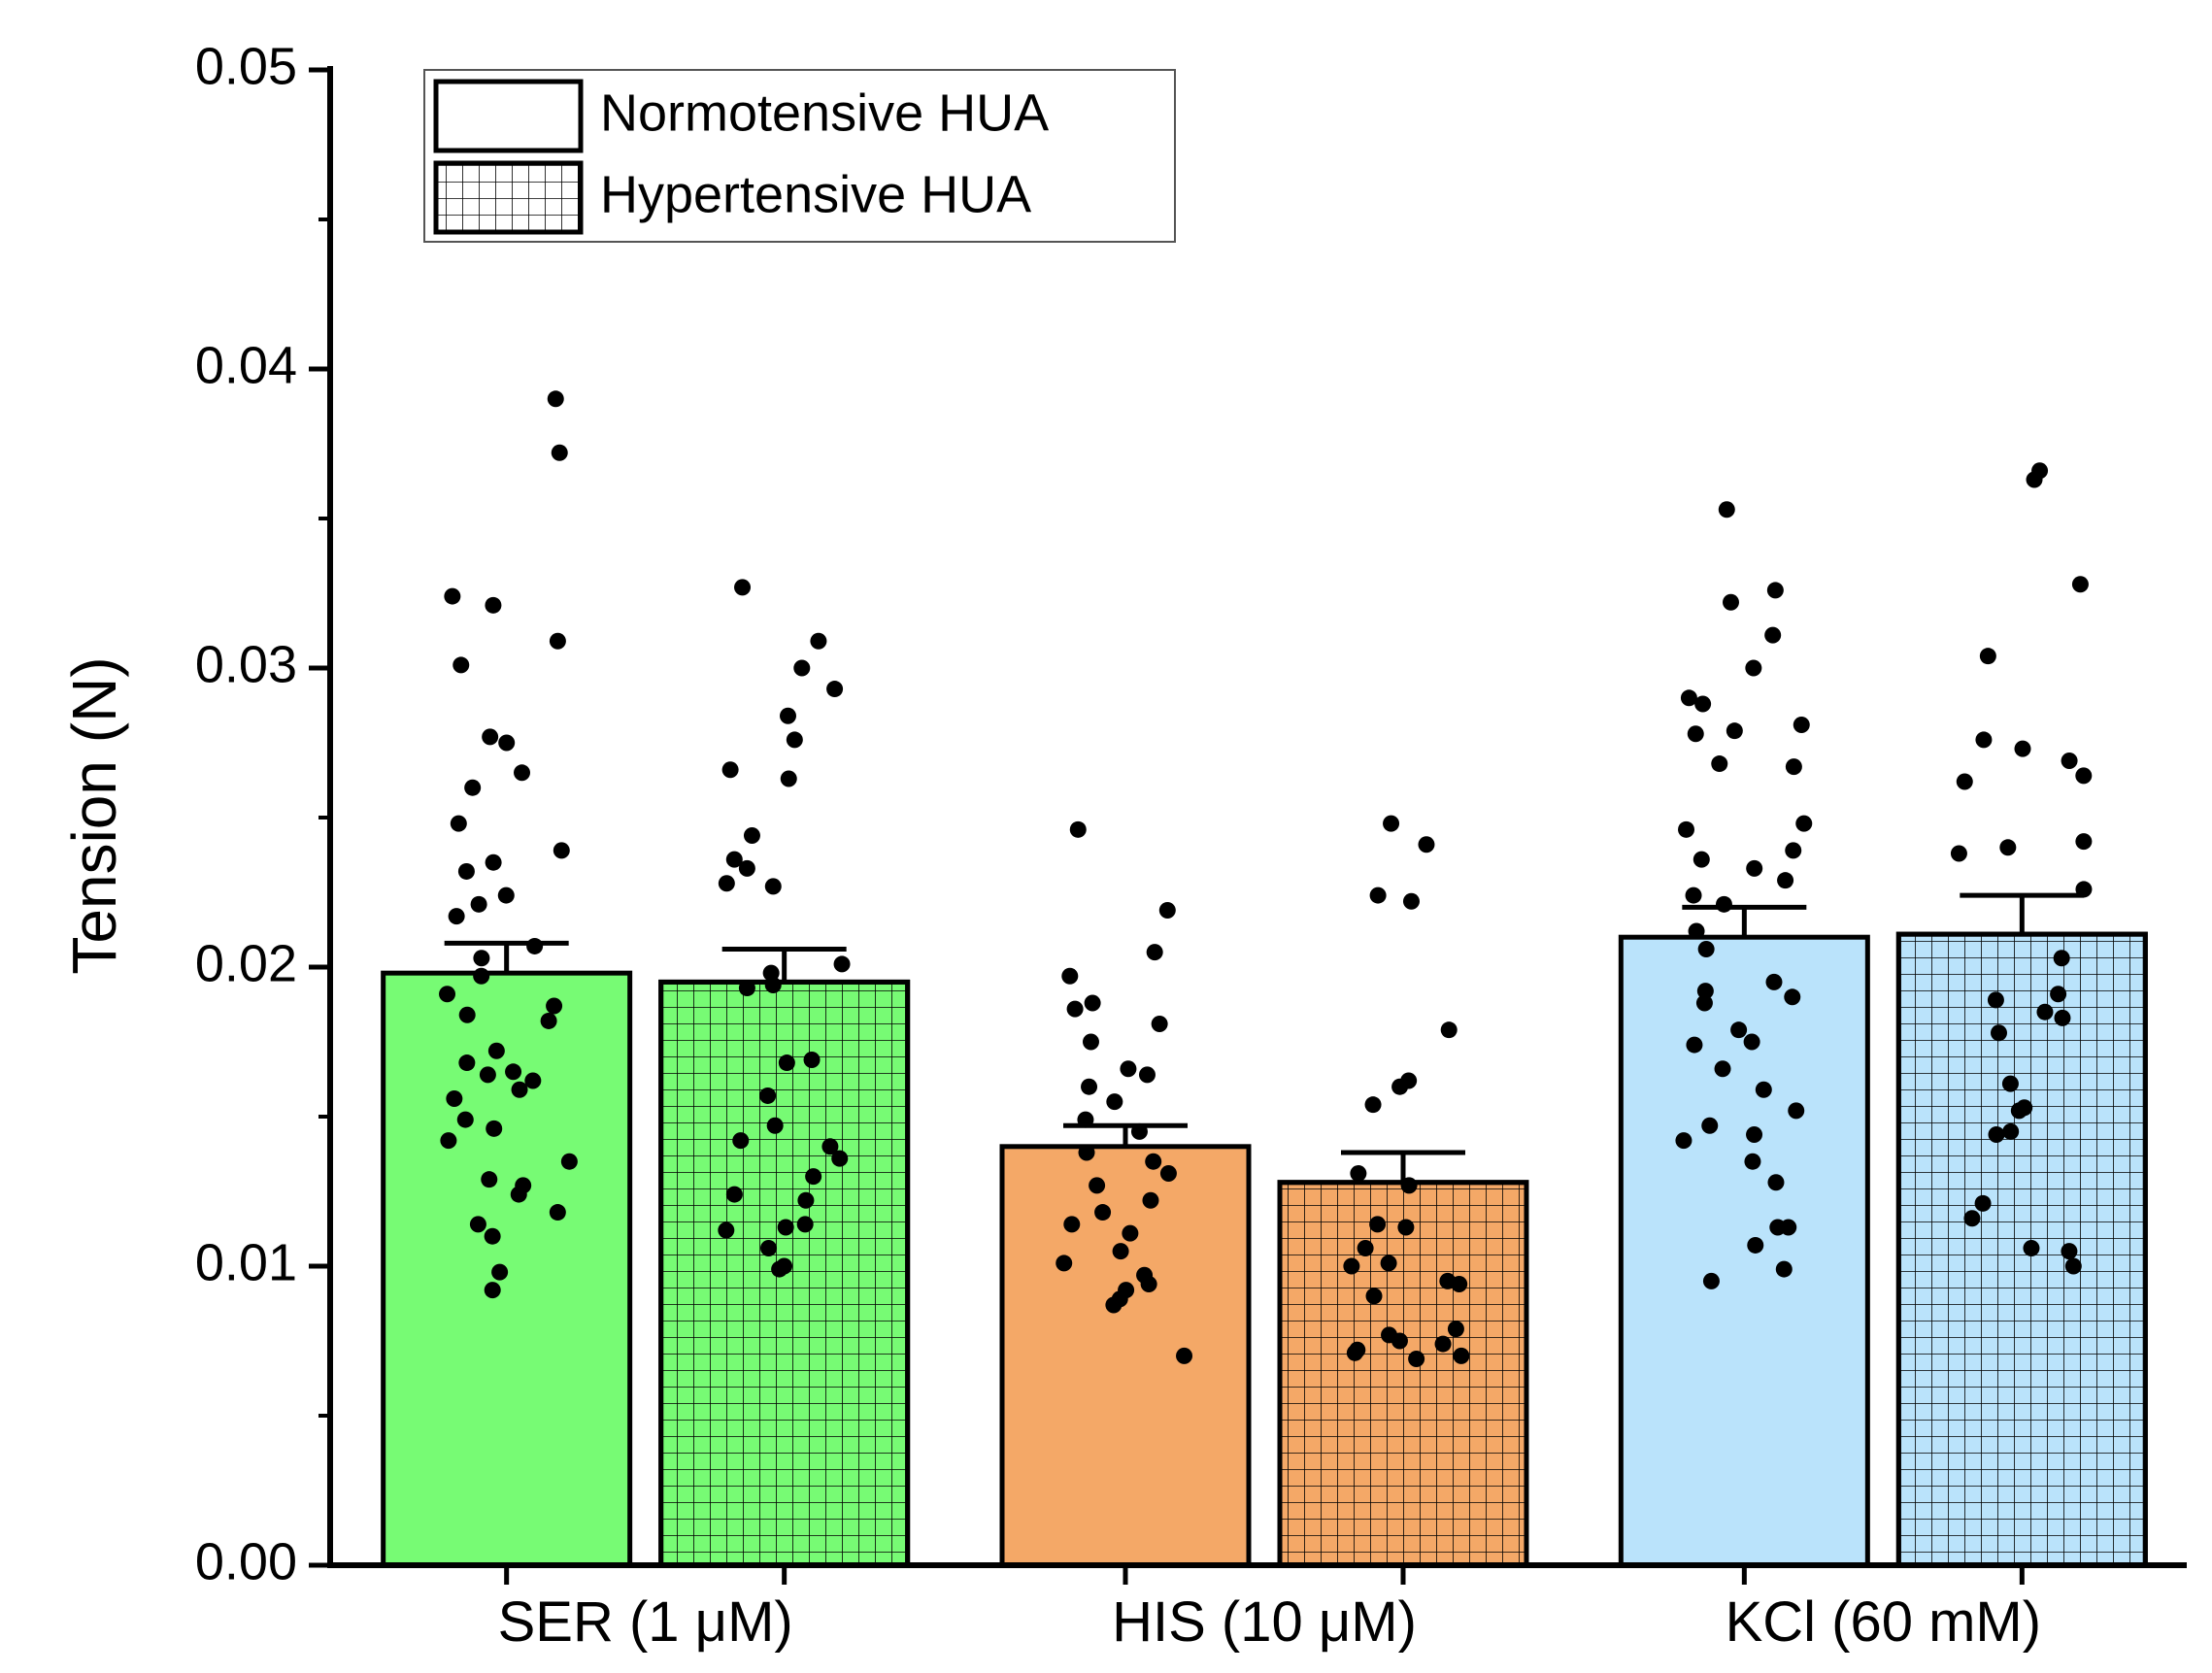 This screenshot has width=2212, height=1673. What do you see at coordinates (1264, 1038) in the screenshot?
I see `error-bars-layer` at bounding box center [1264, 1038].